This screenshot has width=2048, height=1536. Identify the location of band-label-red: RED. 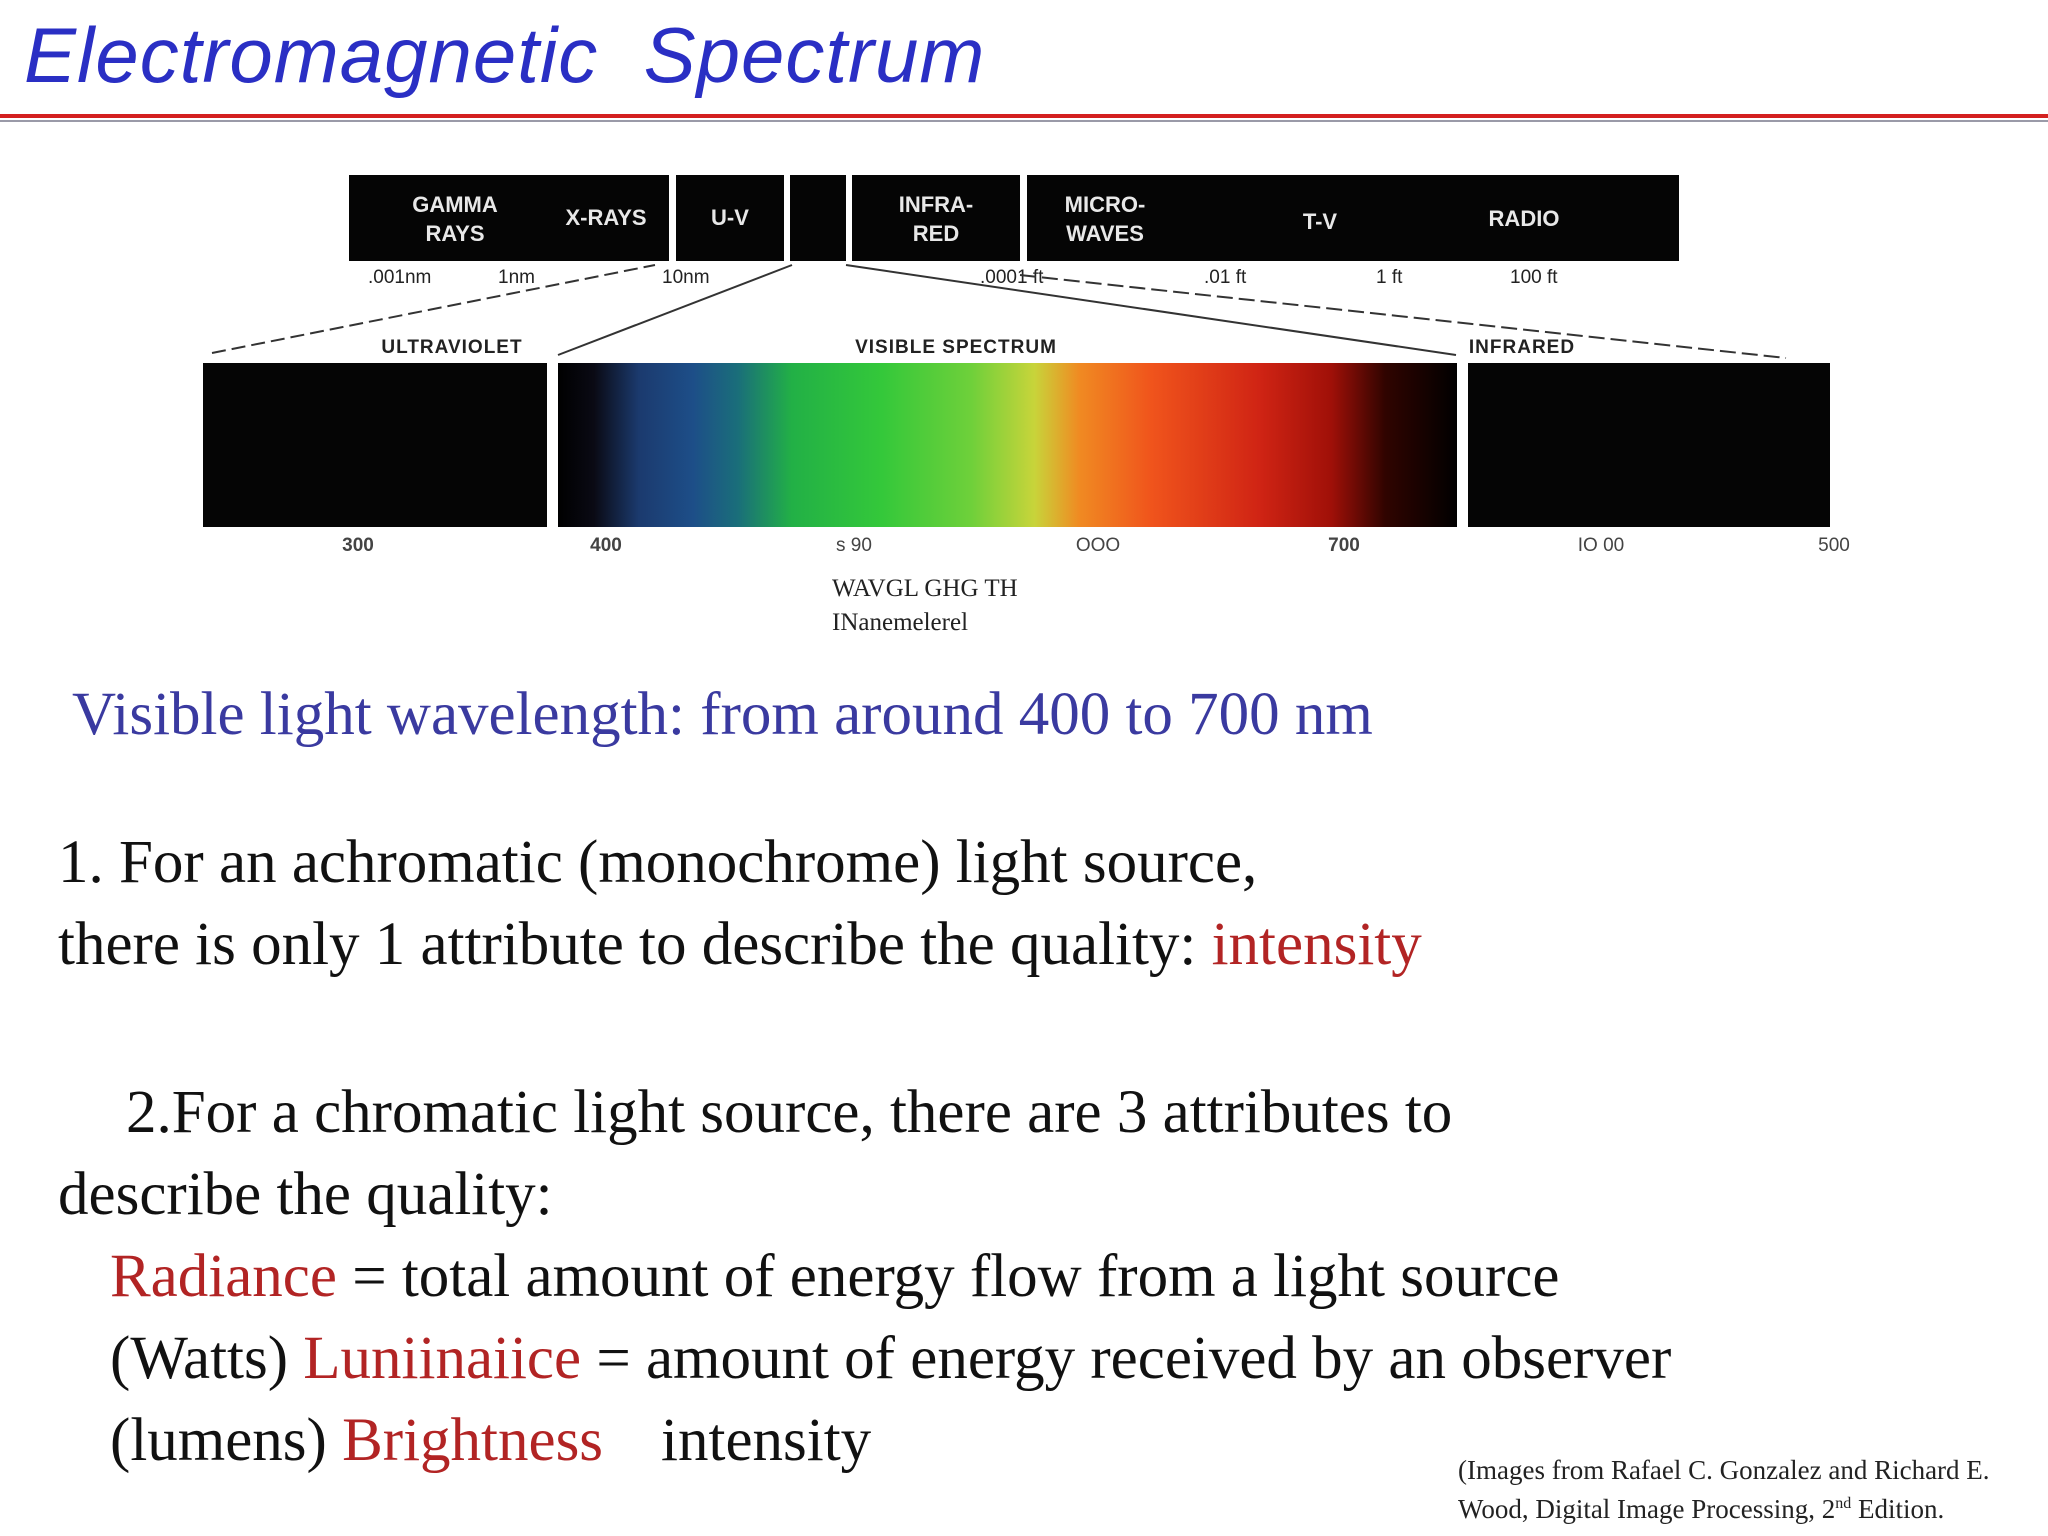
(936, 233).